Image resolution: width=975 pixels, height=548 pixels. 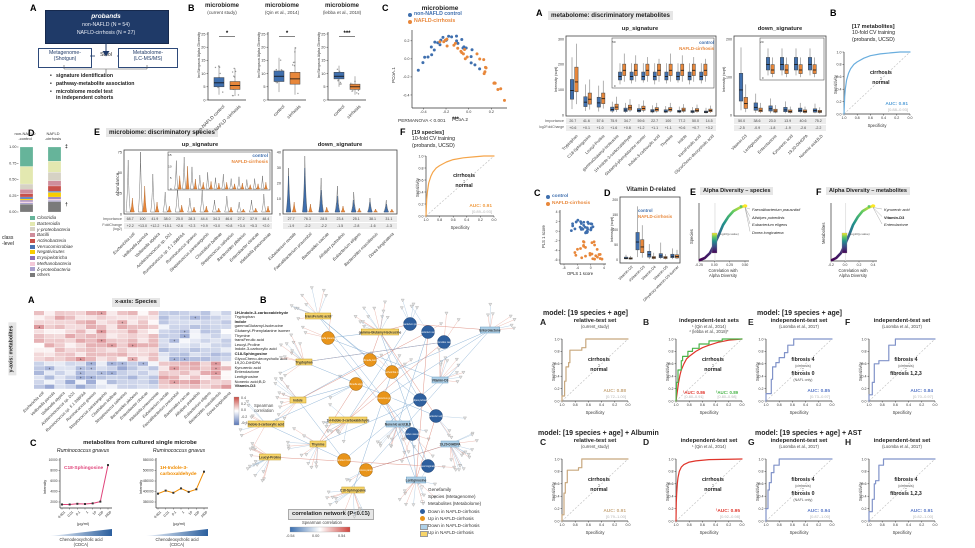 What do you see at coordinates (799, 532) in the screenshot?
I see `x-axis-label: Specificity` at bounding box center [799, 532].